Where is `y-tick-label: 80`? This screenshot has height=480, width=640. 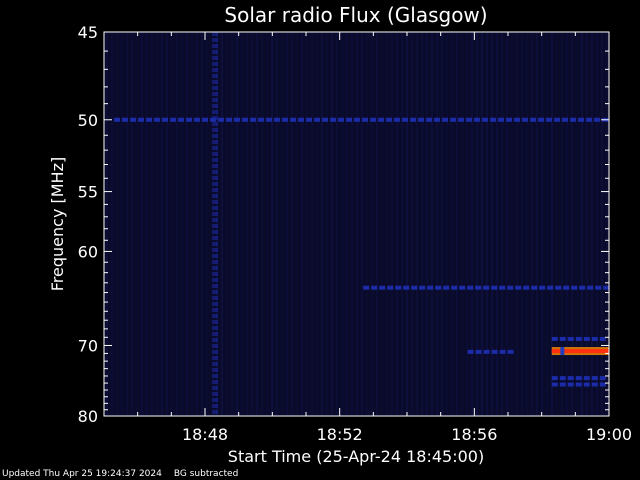 y-tick-label: 80 is located at coordinates (88, 416).